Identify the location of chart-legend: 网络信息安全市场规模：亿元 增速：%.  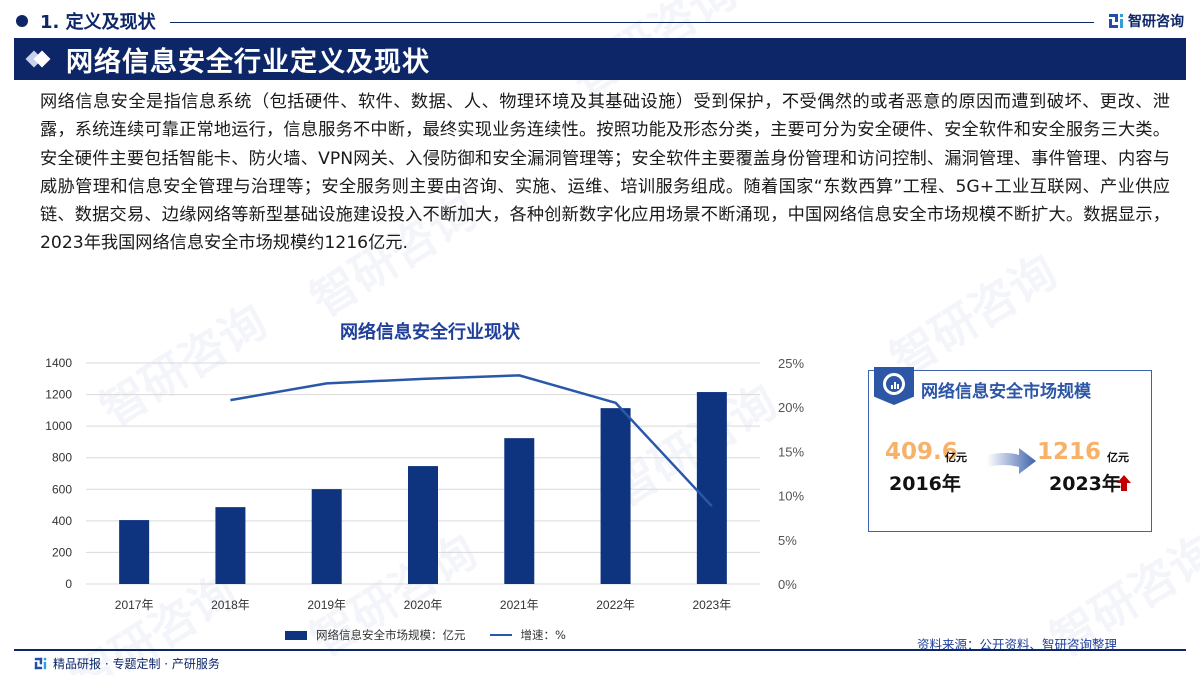
(425, 635).